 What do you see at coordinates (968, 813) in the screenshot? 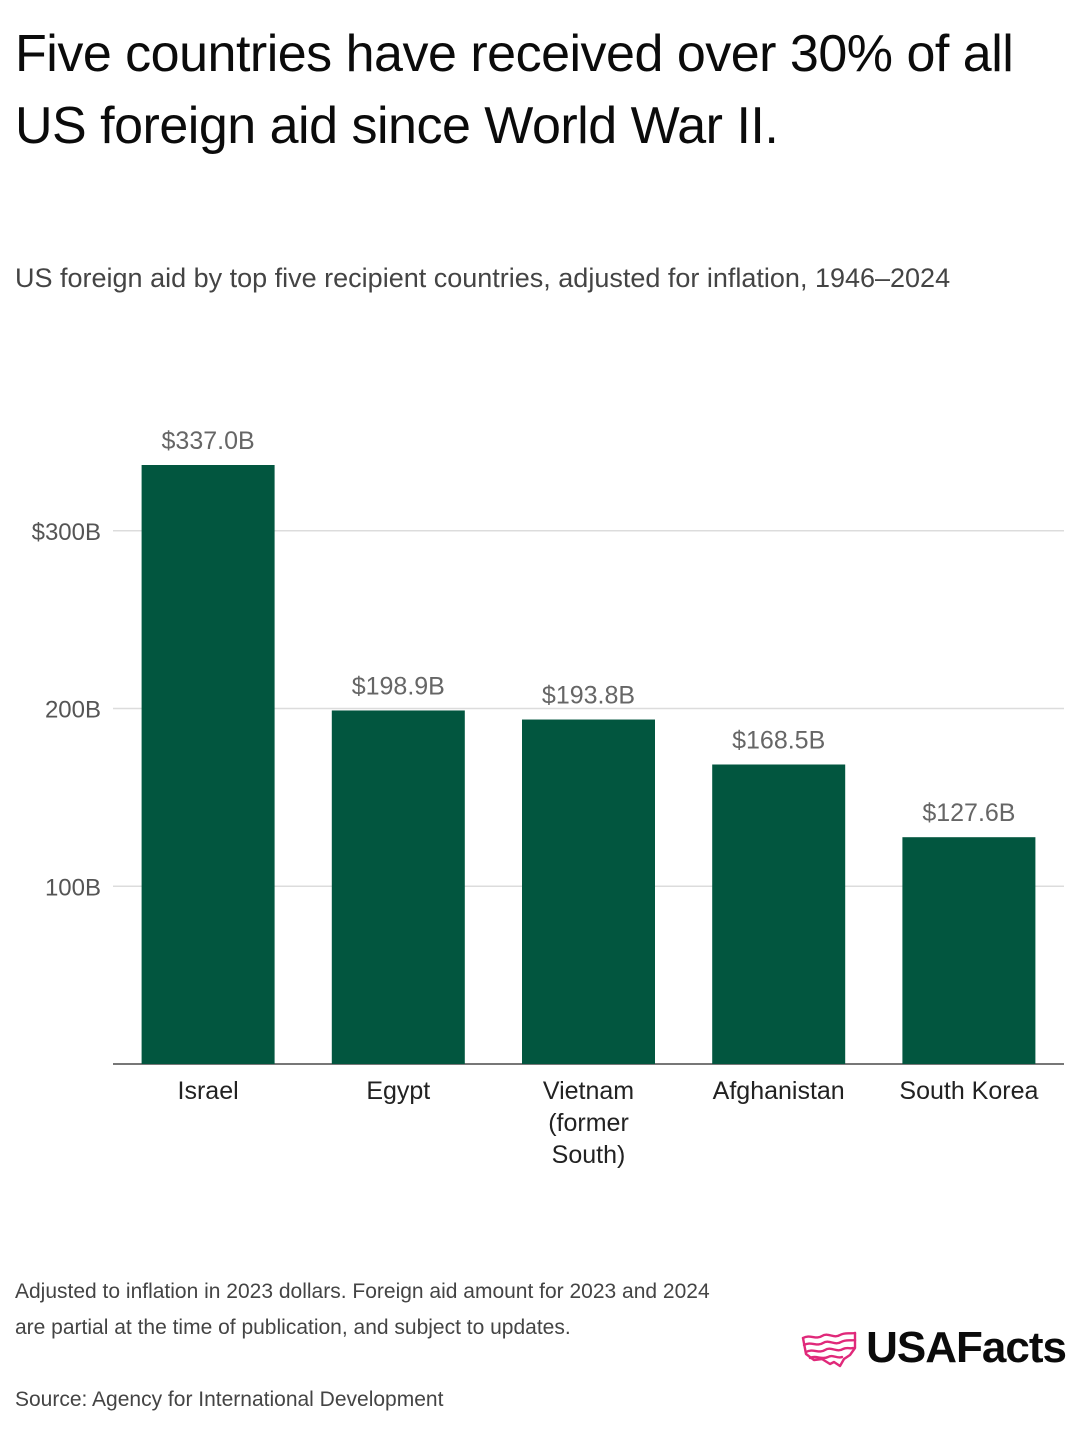
I see `bar-value-label: $127.6B` at bounding box center [968, 813].